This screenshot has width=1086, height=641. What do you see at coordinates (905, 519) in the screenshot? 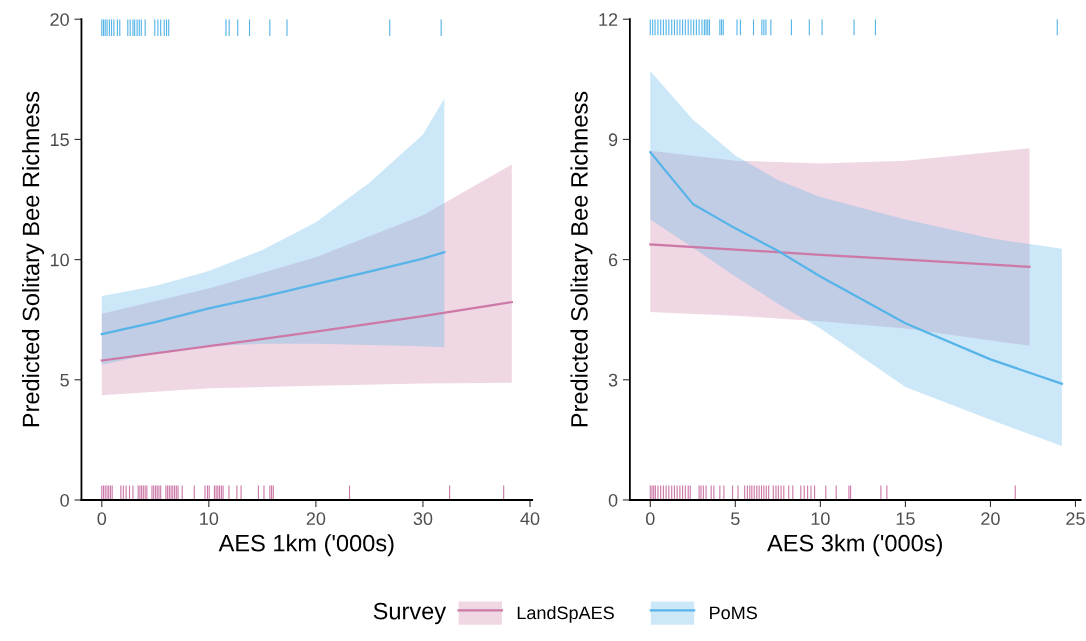
I see `x-tick-label: 15` at bounding box center [905, 519].